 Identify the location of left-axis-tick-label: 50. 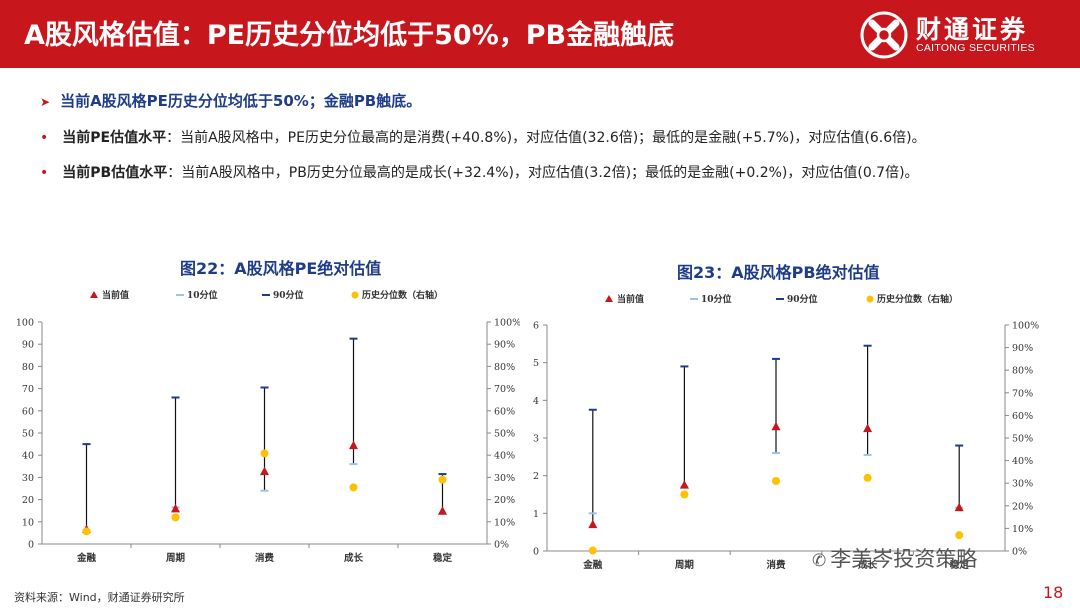
(28, 434).